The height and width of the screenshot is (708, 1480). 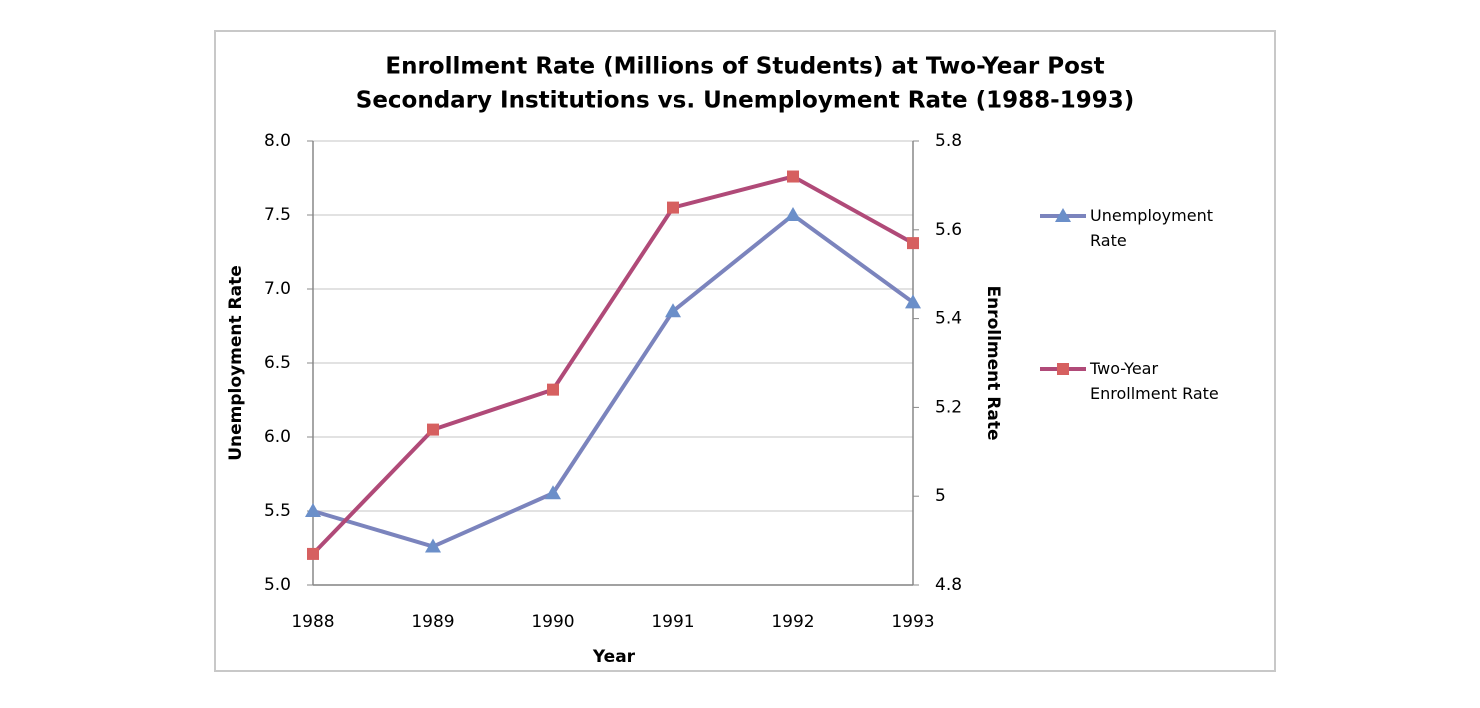 I want to click on y-tick-label: 6.0, so click(x=277, y=437).